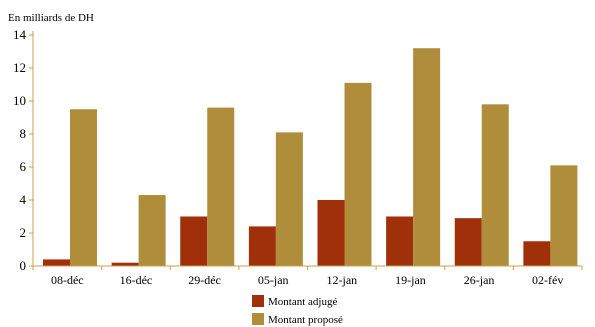 This screenshot has height=327, width=595. Describe the element at coordinates (305, 320) in the screenshot. I see `legend-label: Montant proposé` at that location.